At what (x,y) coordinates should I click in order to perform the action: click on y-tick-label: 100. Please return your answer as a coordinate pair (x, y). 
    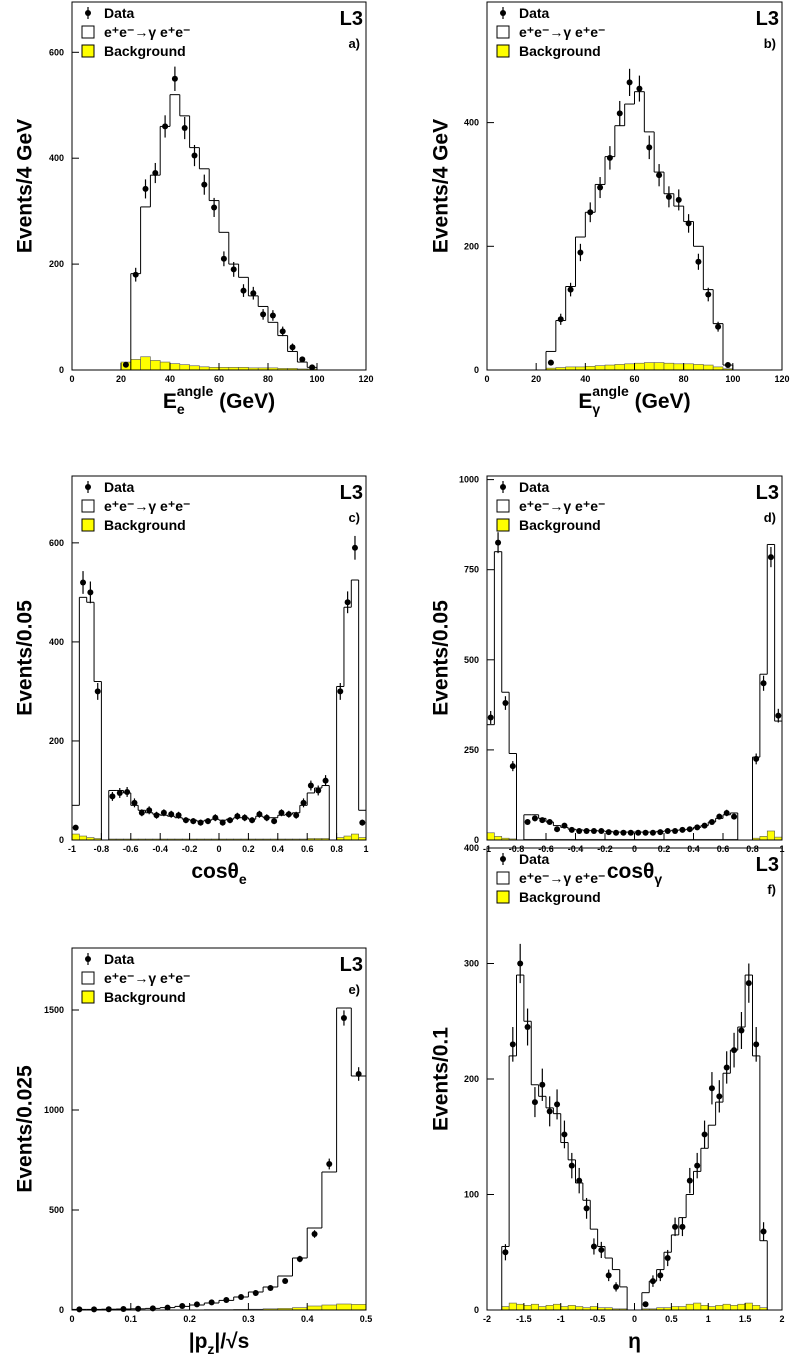
    Looking at the image, I should click on (471, 1195).